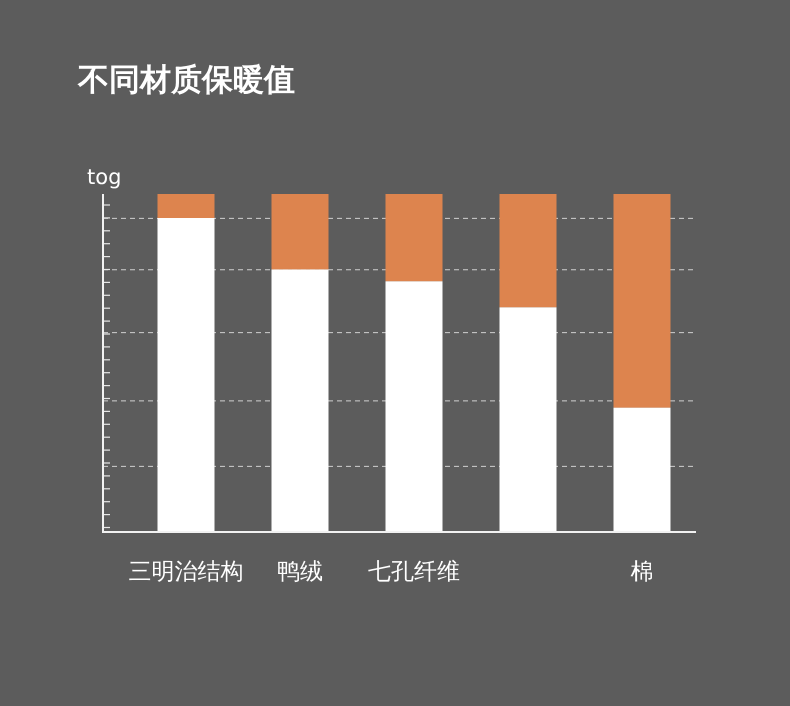  I want to click on x-tick-label: 三明治结构, so click(186, 572).